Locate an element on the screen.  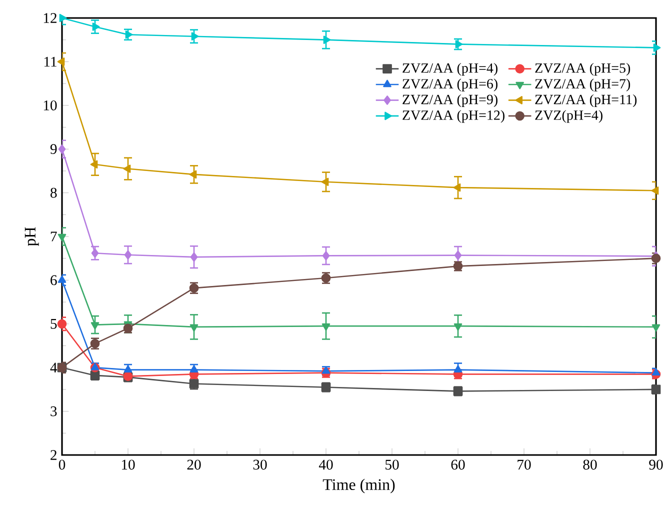
x-tick-label: 30 is located at coordinates (260, 465).